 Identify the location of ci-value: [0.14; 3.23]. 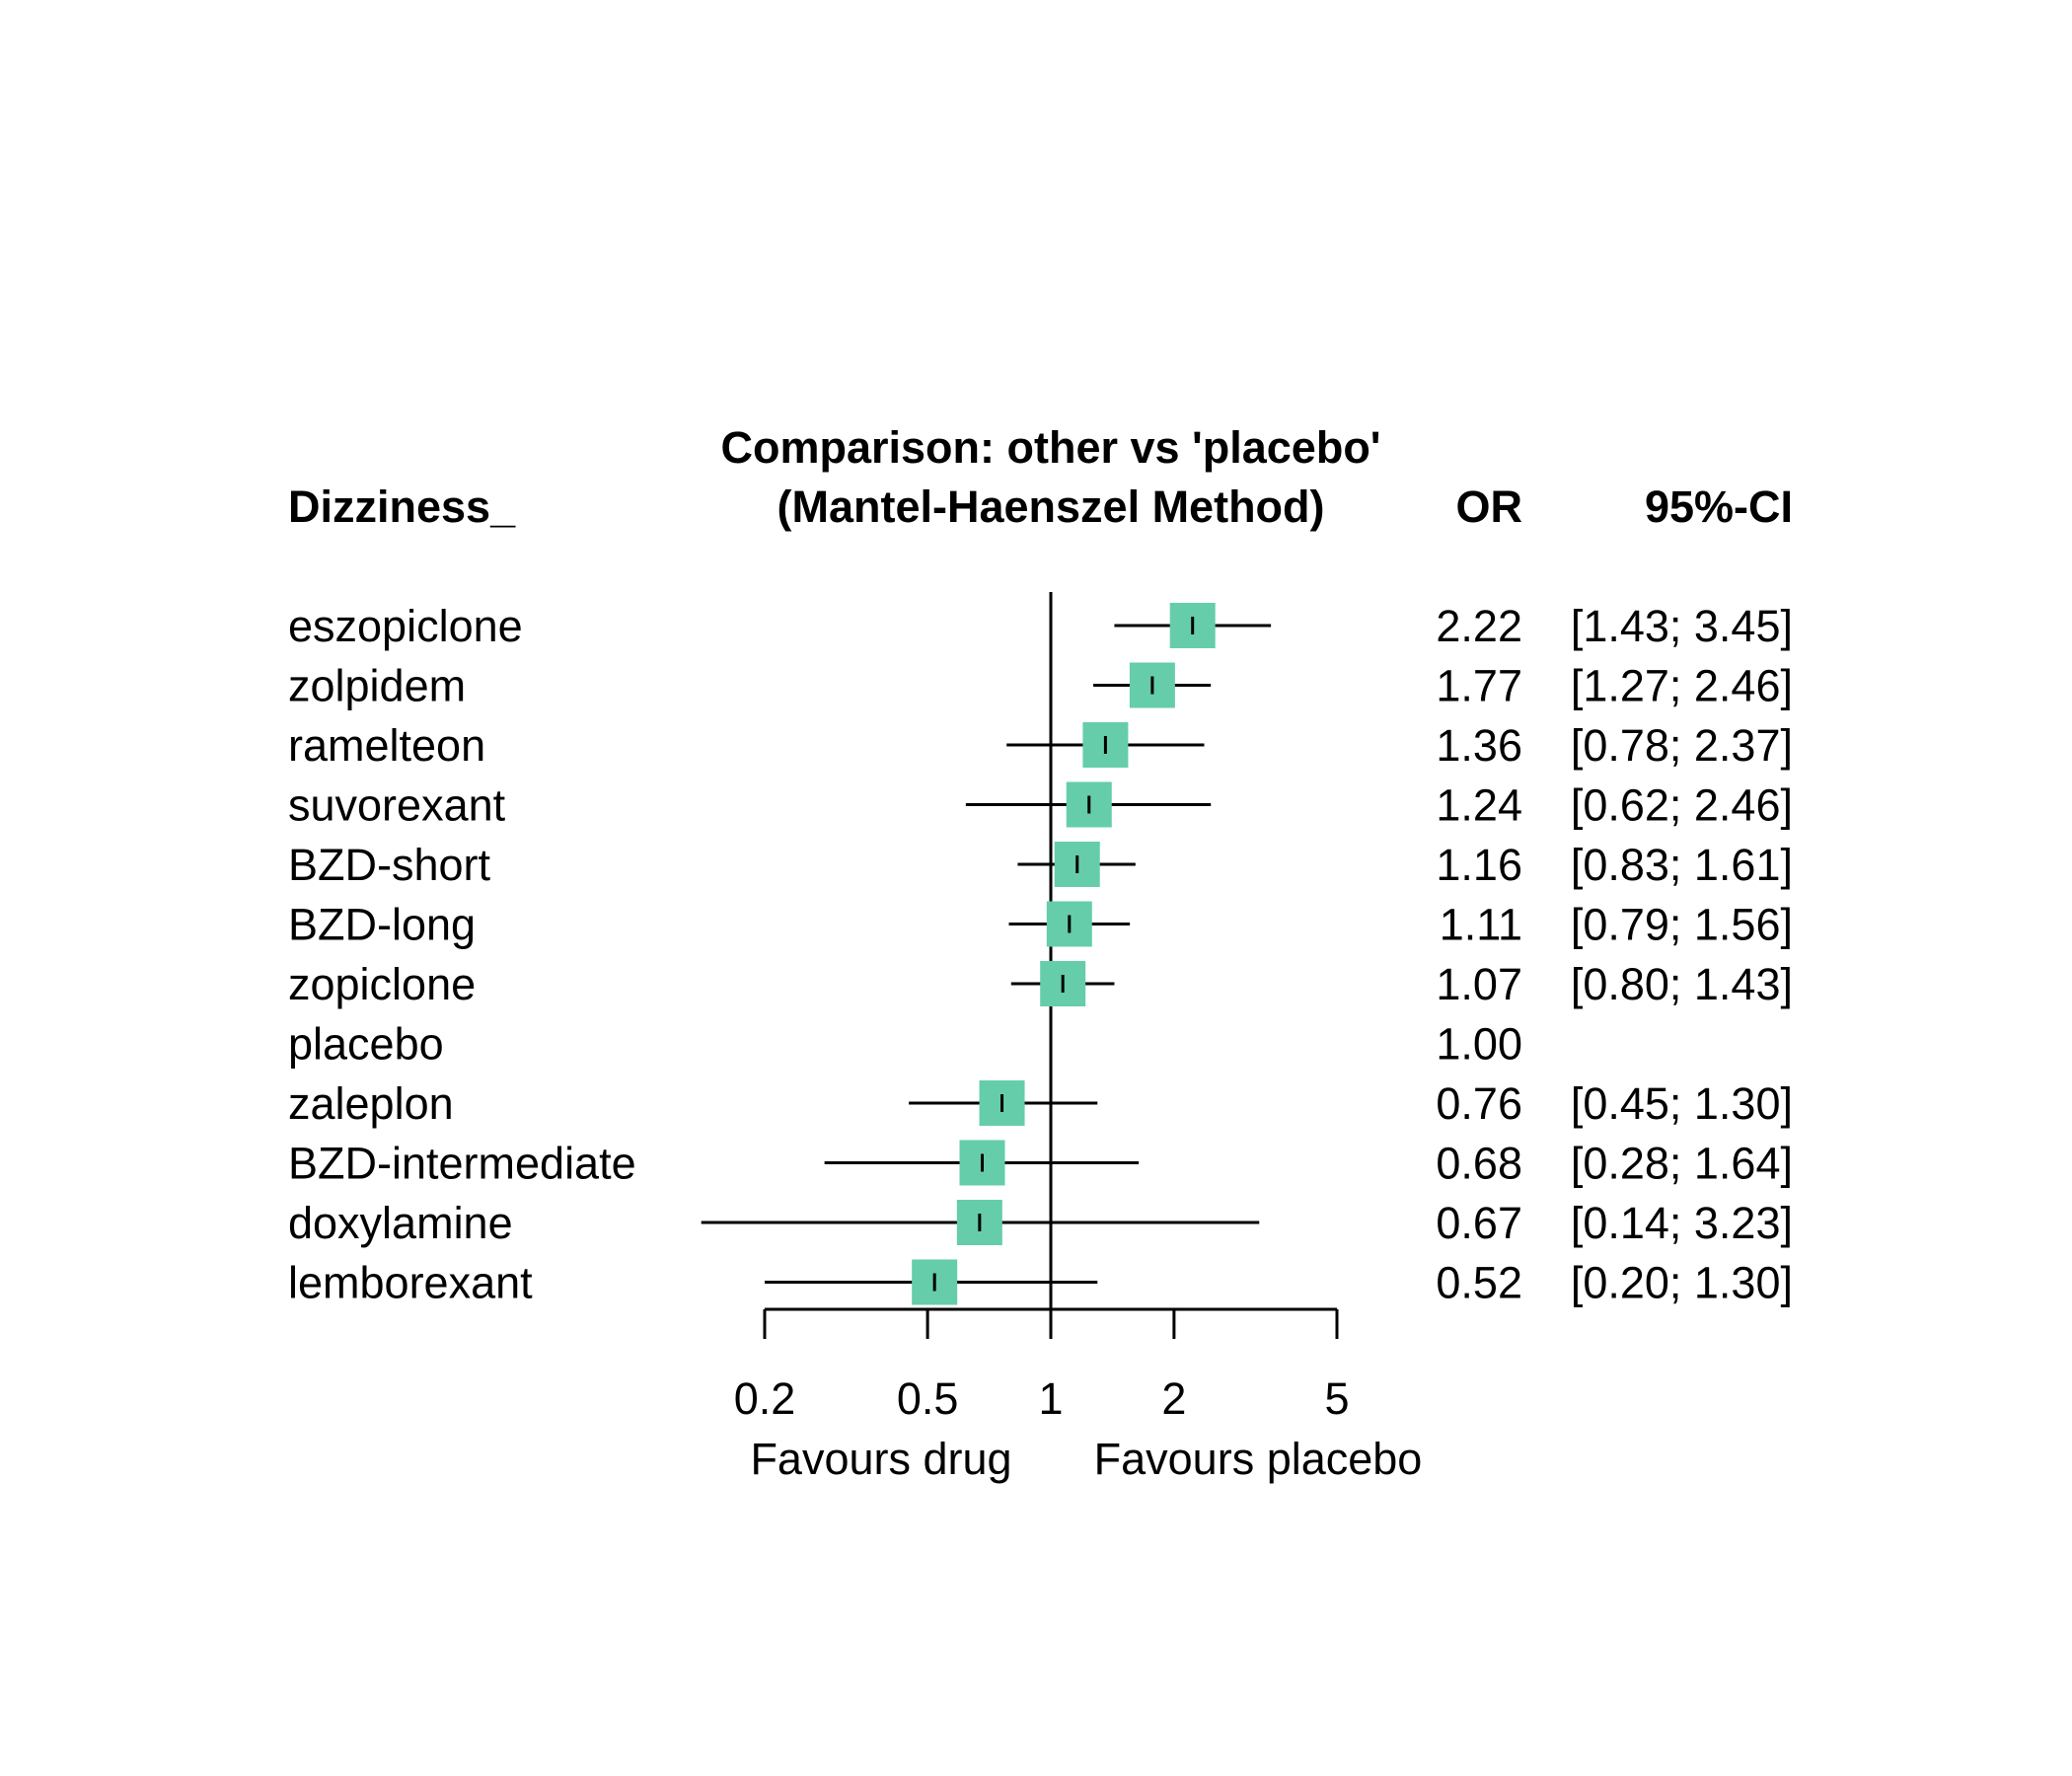
(1682, 1223).